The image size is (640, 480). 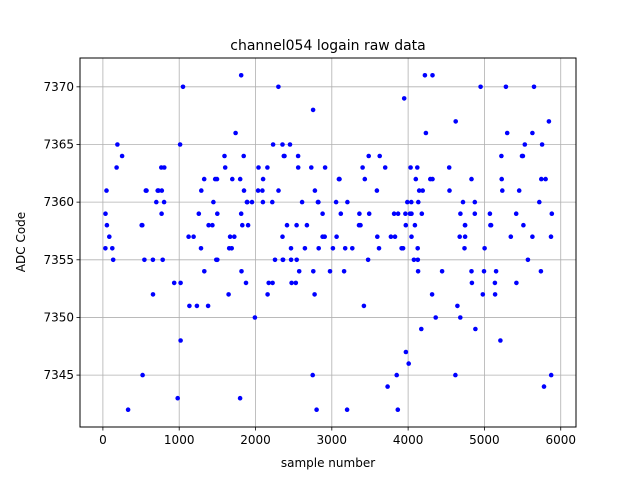 I want to click on y-axis: 7345 7350 7355 7360 7365 7370, so click(x=61, y=231).